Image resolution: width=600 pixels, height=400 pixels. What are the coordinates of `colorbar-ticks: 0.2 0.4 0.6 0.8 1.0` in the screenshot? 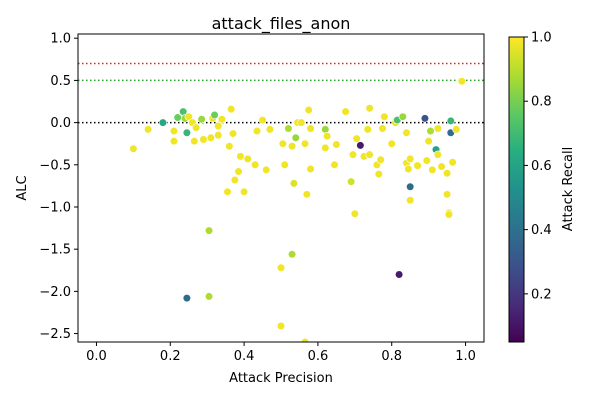 It's located at (538, 166).